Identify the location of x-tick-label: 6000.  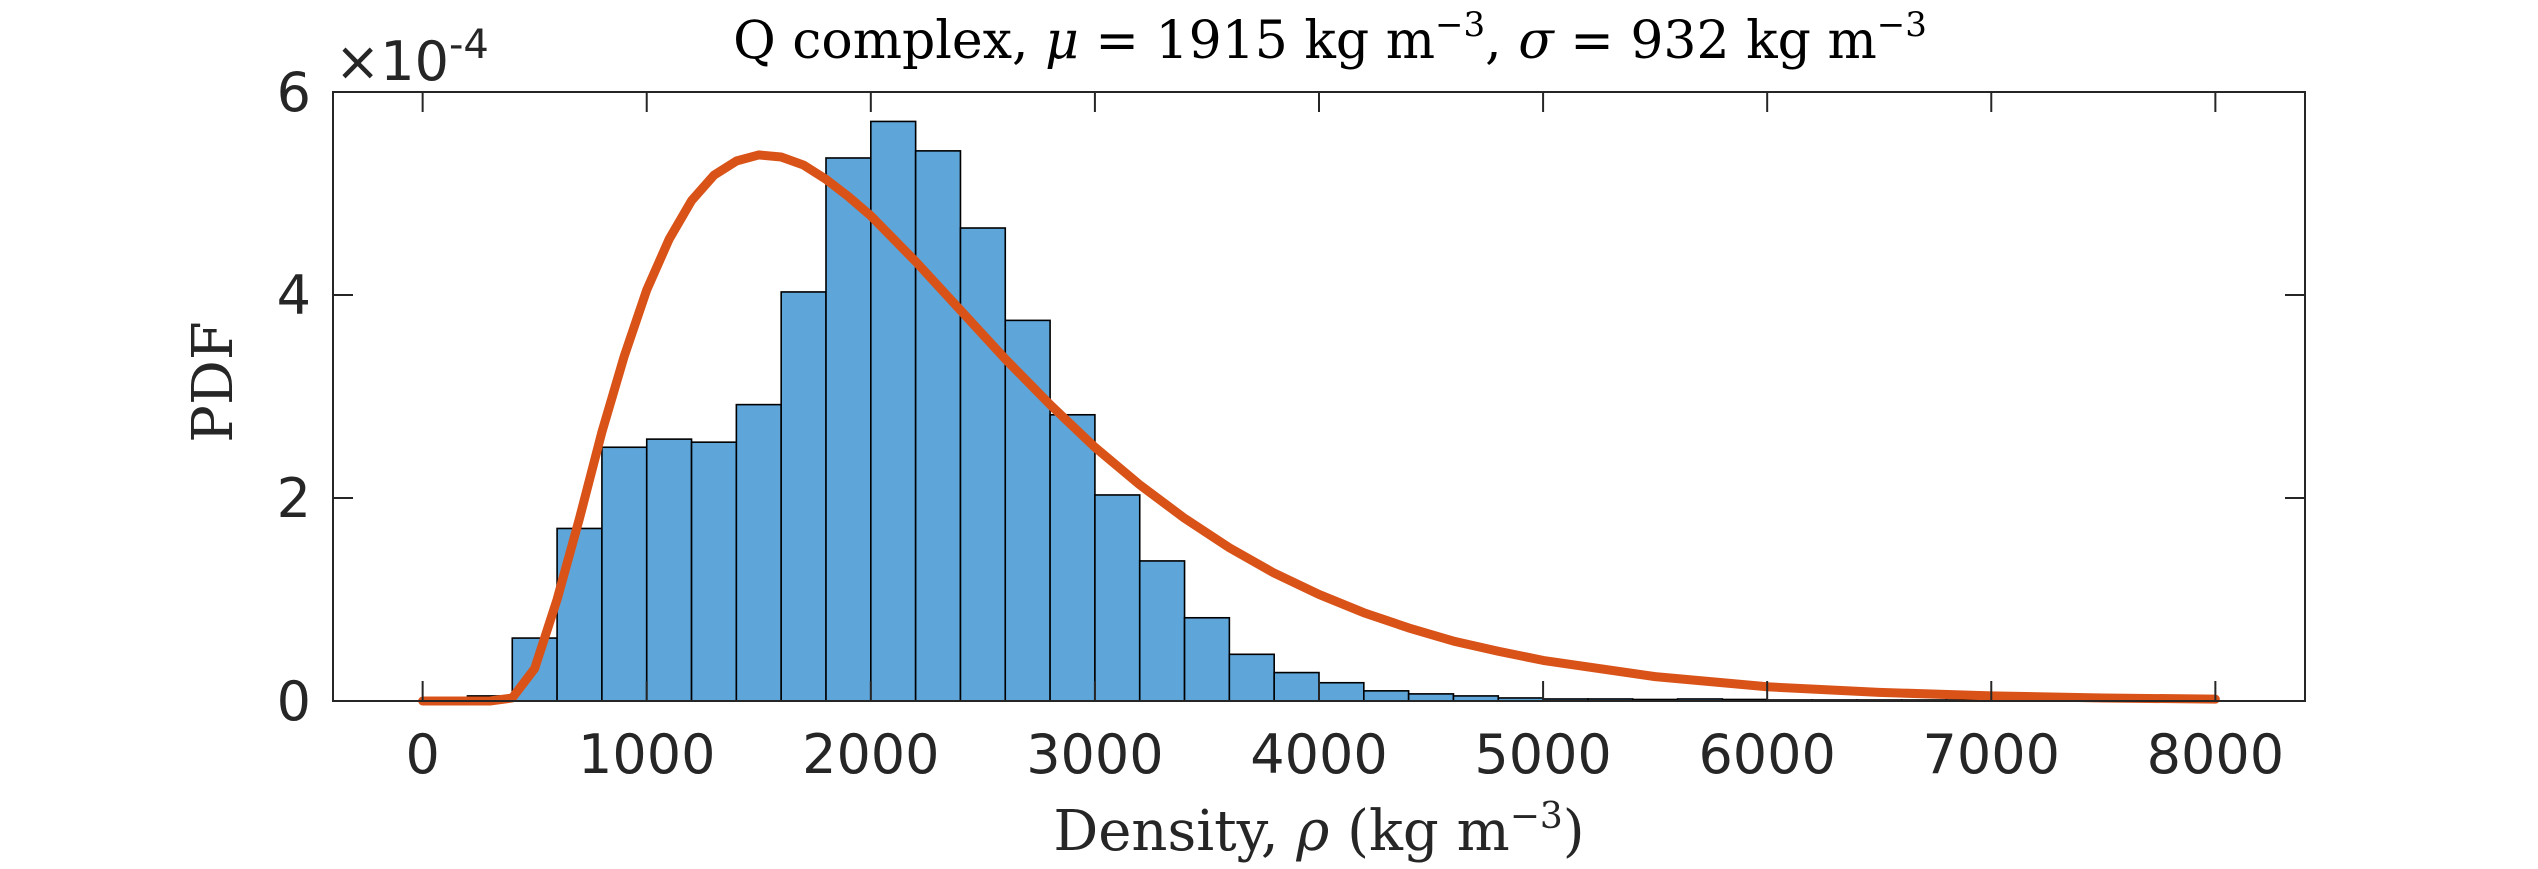
(1766, 754).